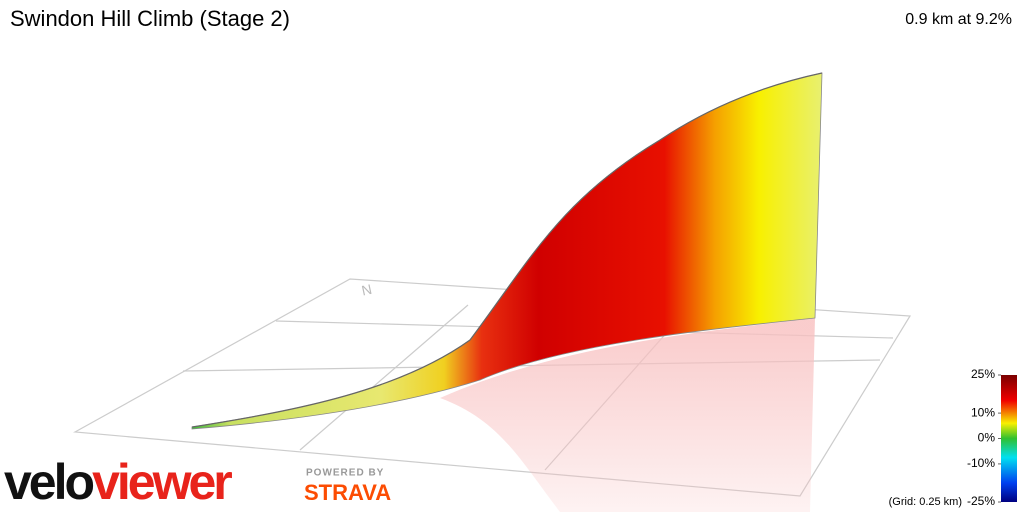 This screenshot has width=1024, height=512. Describe the element at coordinates (981, 501) in the screenshot. I see `legend-label: -25%` at that location.